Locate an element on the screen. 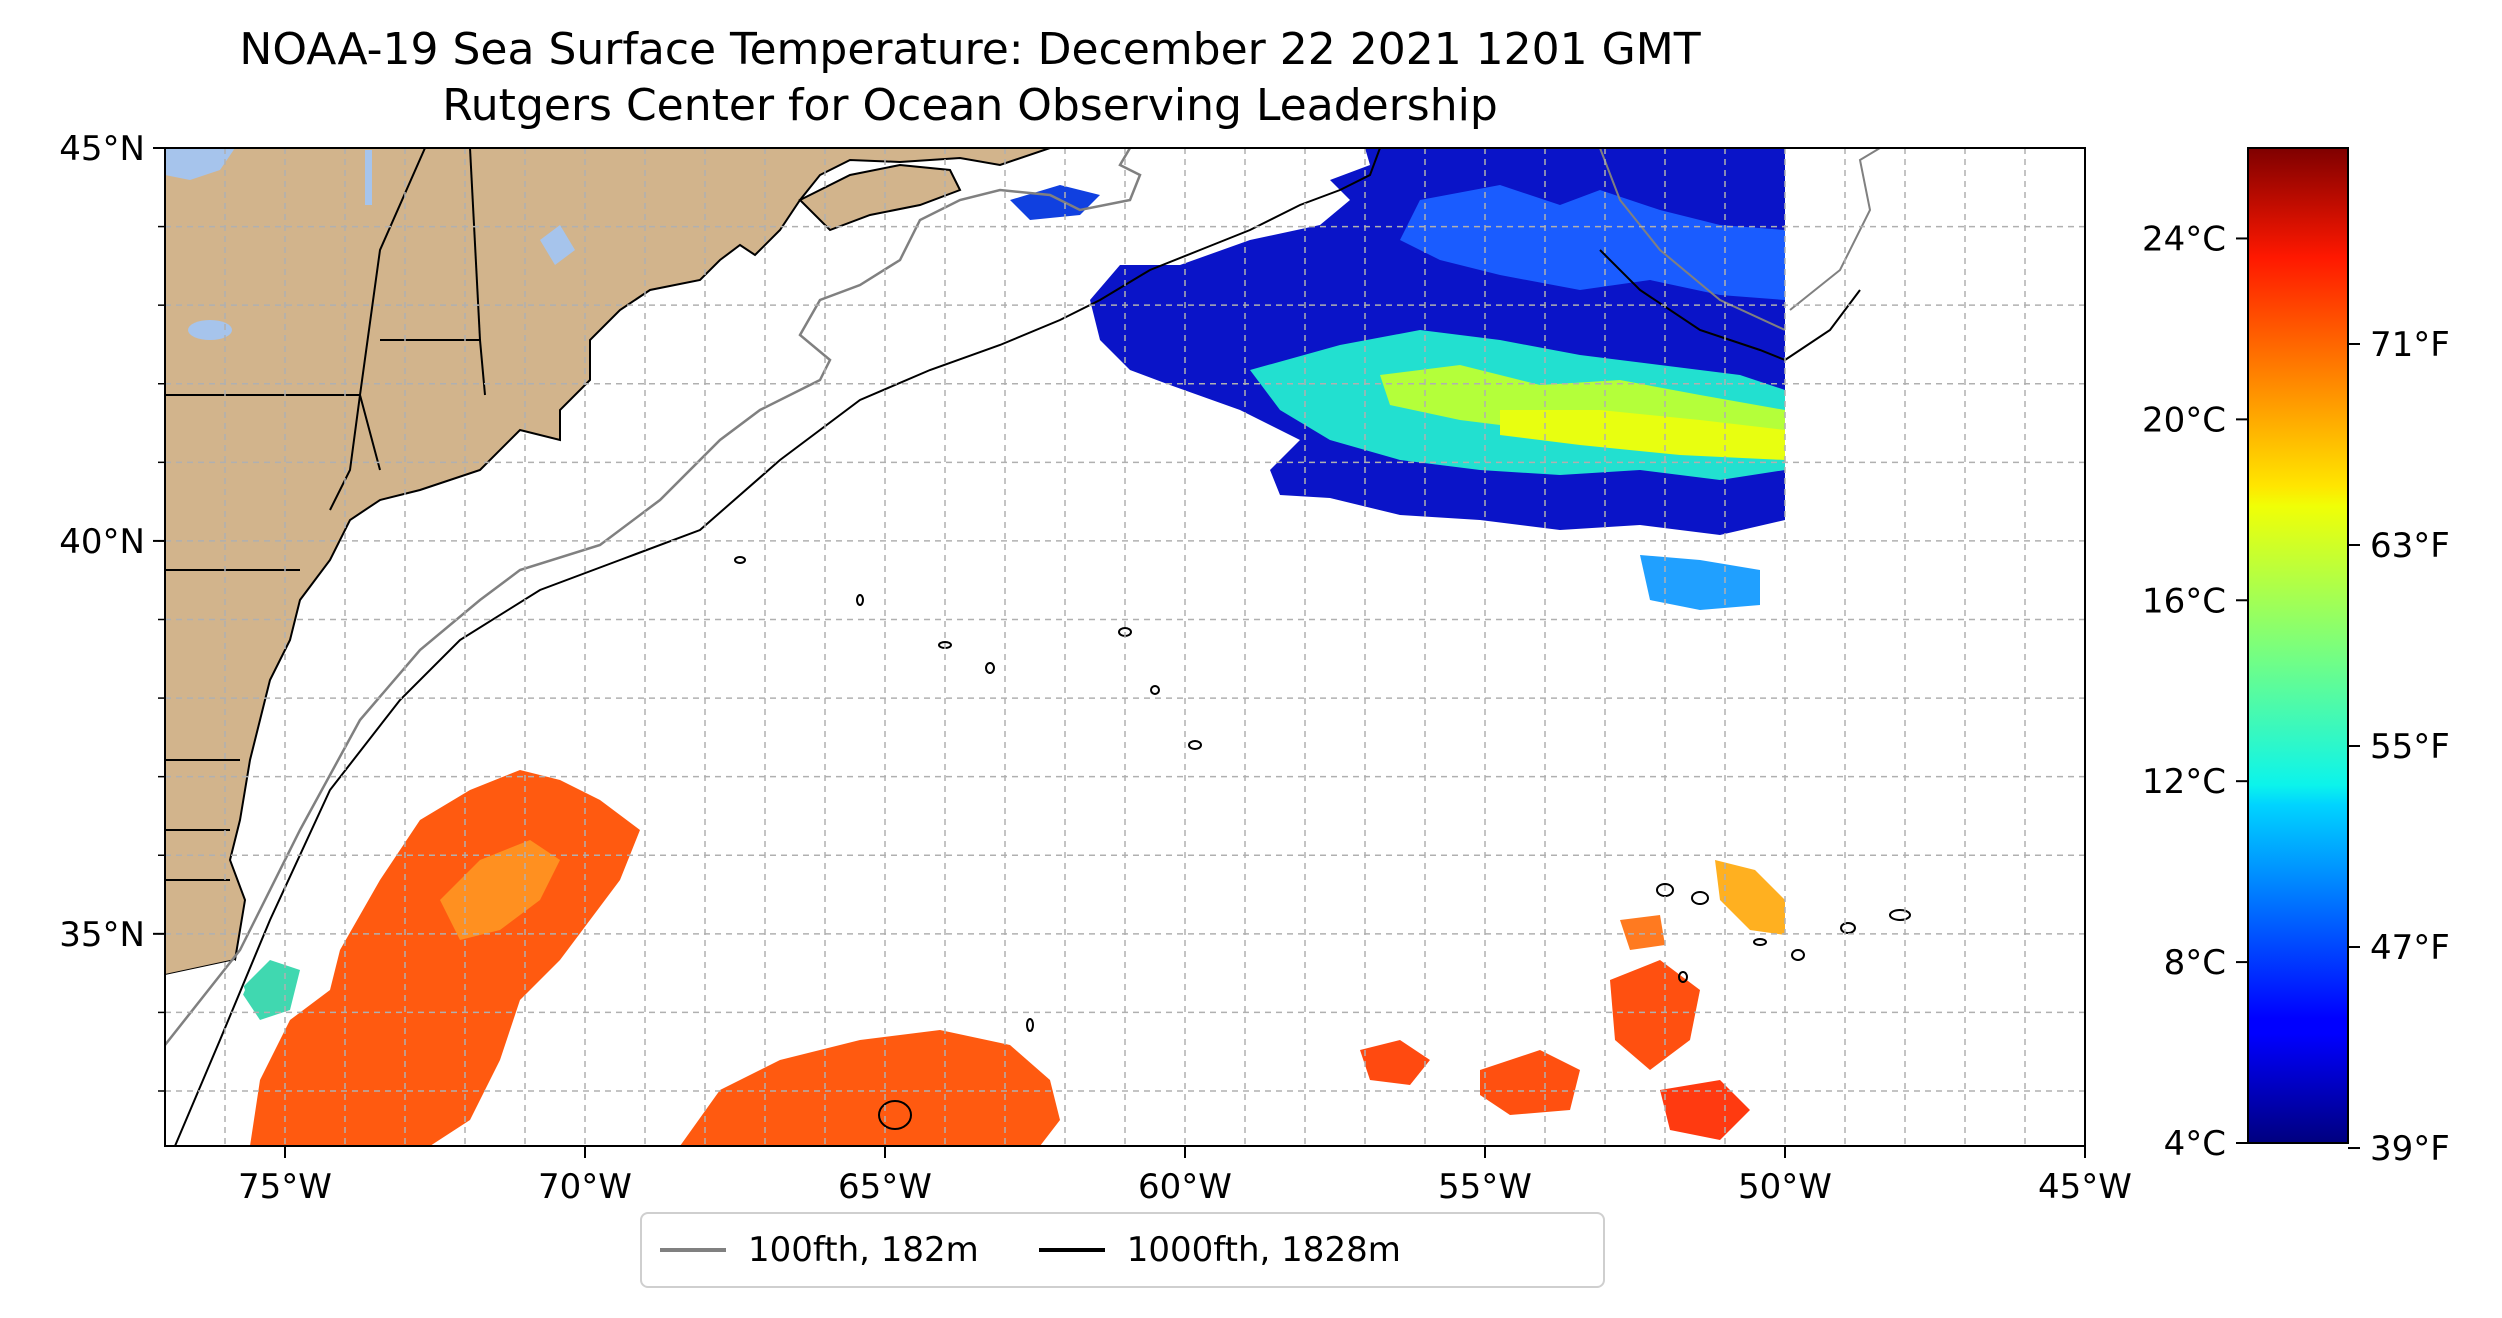 This screenshot has width=2502, height=1318. lon-tick-label: 65°W is located at coordinates (885, 1187).